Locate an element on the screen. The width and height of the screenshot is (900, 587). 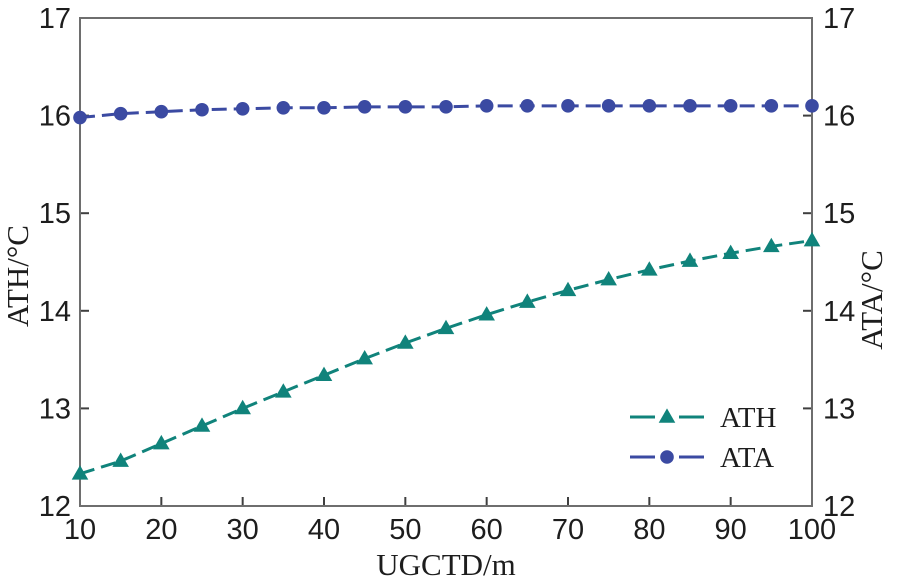
legend-item-ath: ATH is located at coordinates (703, 418).